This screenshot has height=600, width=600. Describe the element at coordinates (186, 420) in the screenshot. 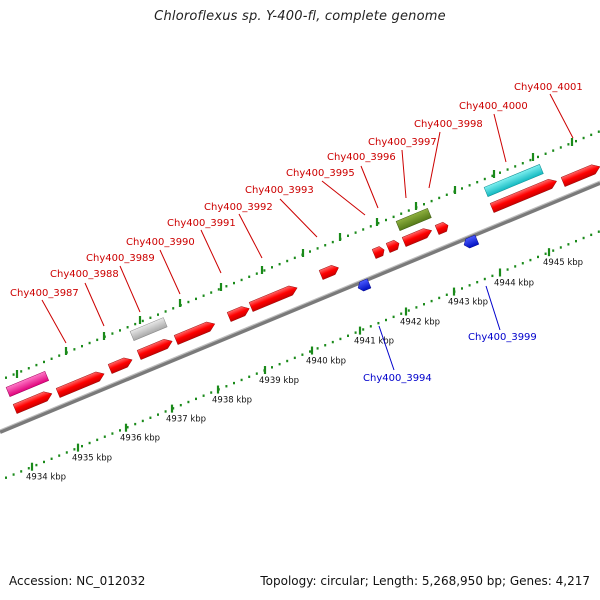

I see `kbp-tick-label: 4937 kbp` at that location.